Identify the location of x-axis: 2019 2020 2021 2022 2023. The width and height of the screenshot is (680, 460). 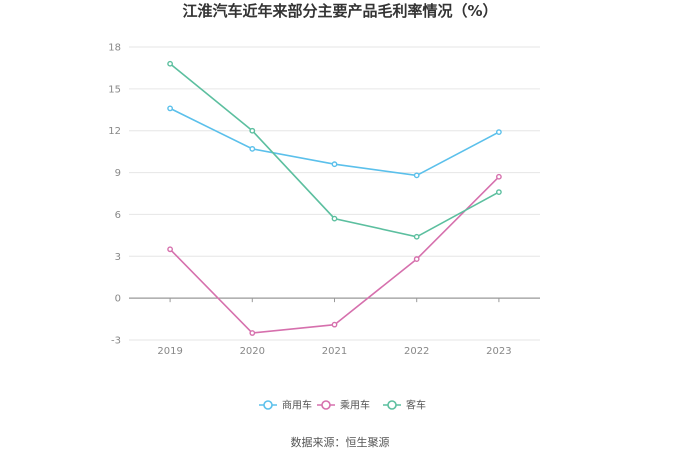
(334, 327).